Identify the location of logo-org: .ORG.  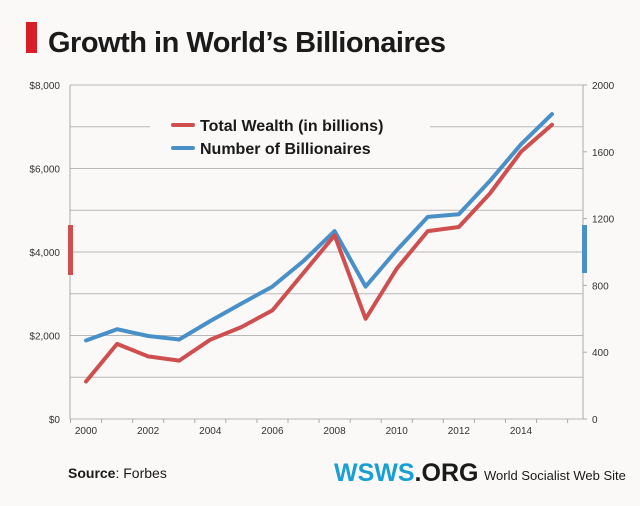
(447, 473).